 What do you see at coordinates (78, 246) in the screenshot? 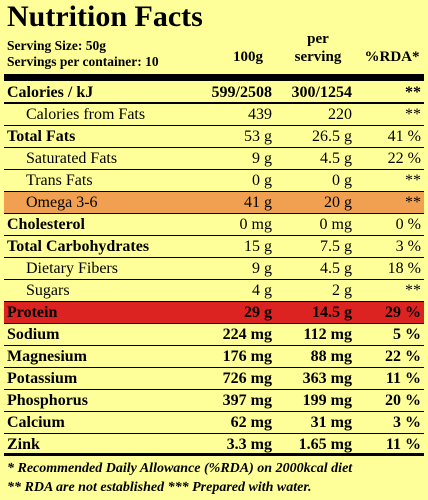
I see `nutrient-label: Total Carbohydrates` at bounding box center [78, 246].